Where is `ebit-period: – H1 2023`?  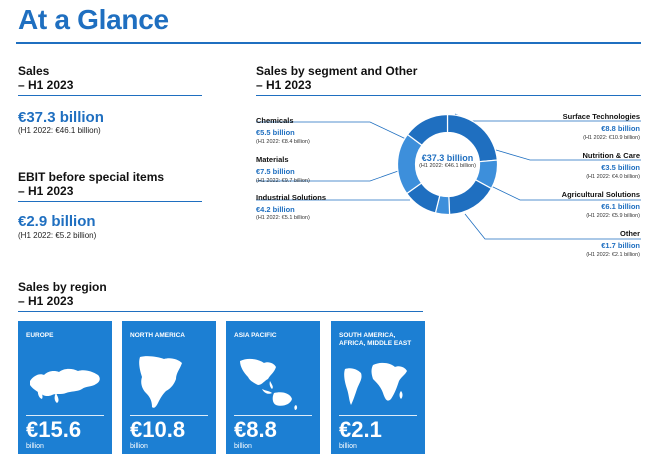
ebit-period: – H1 2023 is located at coordinates (46, 191).